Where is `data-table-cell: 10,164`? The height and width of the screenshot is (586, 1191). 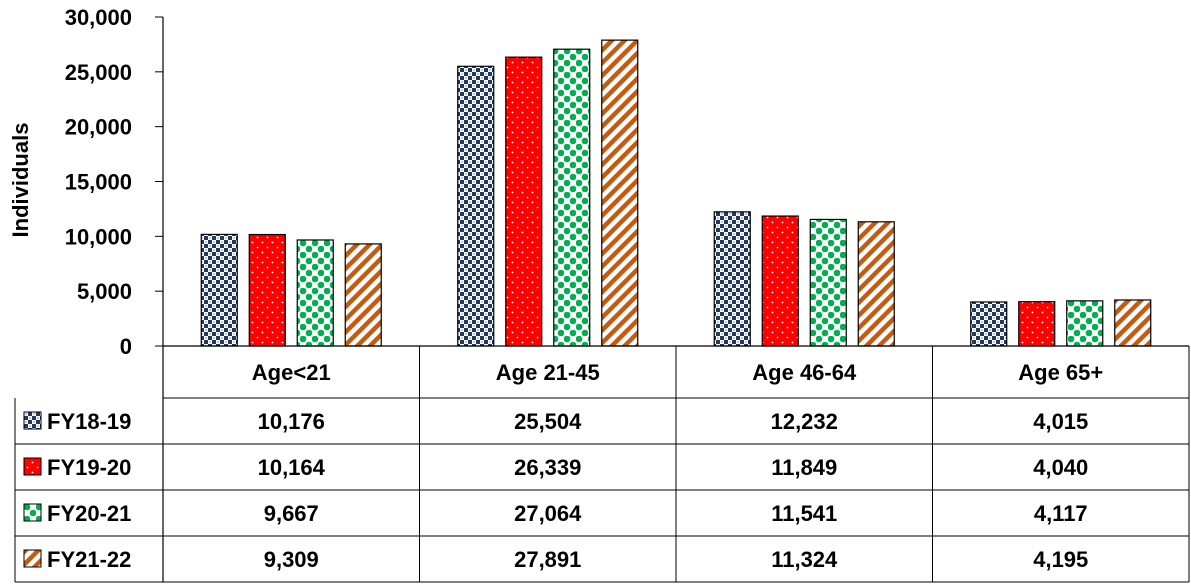 data-table-cell: 10,164 is located at coordinates (292, 467).